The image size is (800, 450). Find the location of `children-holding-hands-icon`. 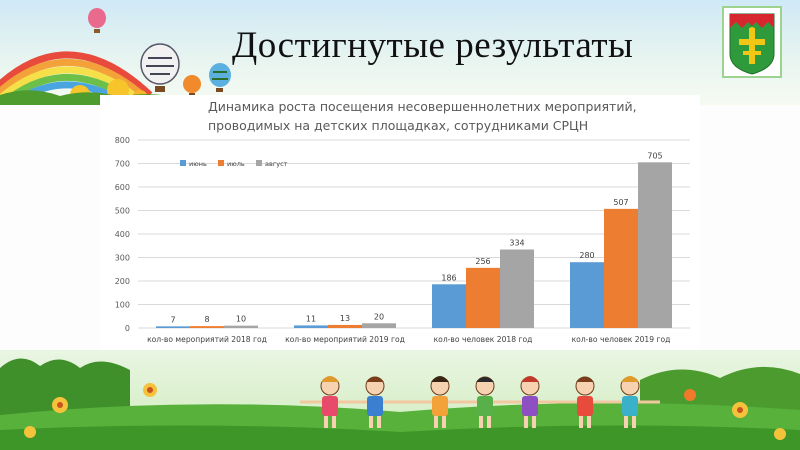

children-holding-hands-icon is located at coordinates (480, 402).